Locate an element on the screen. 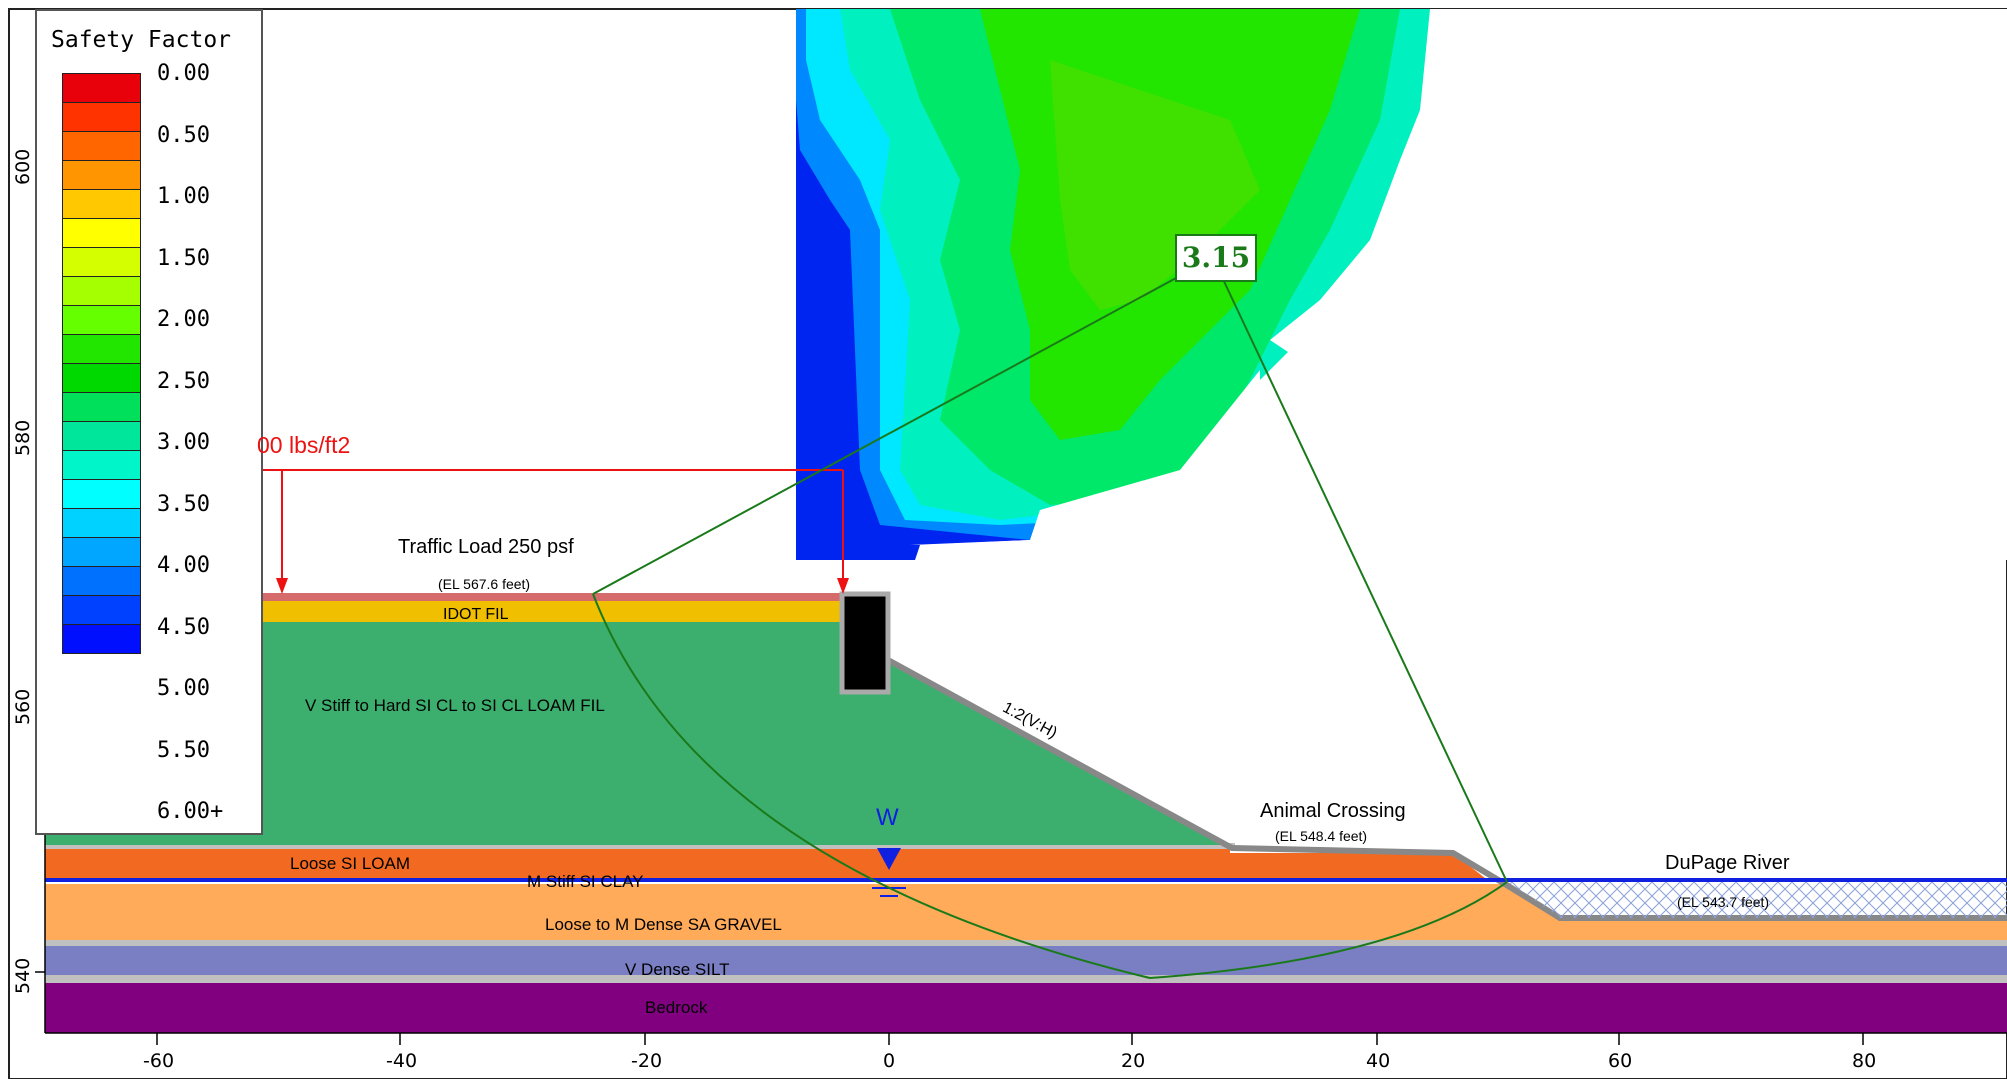  layer-loose-loam is located at coordinates (765, 863).